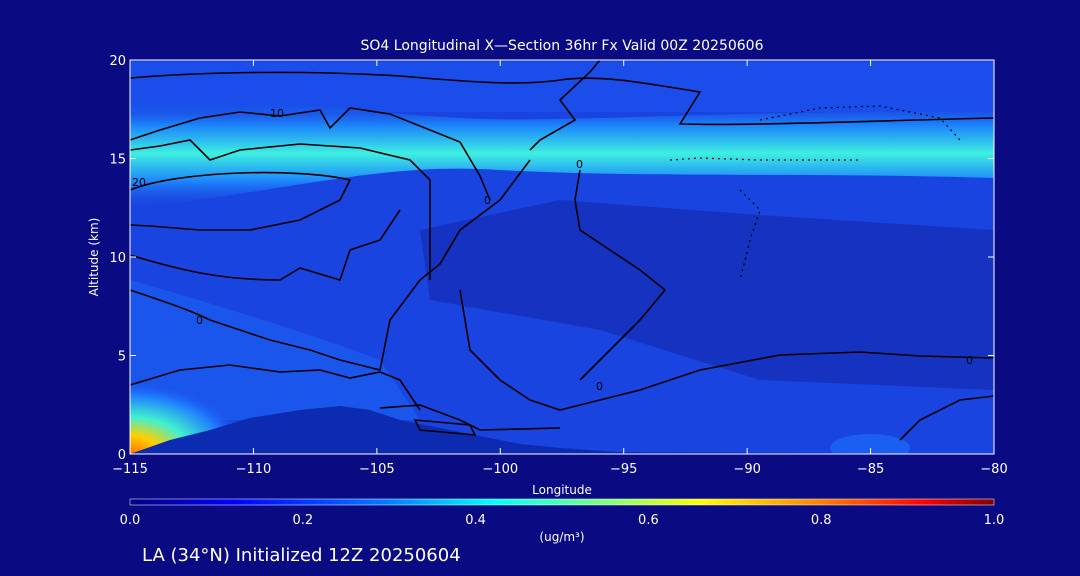  I want to click on terrain, so click(562, 430).